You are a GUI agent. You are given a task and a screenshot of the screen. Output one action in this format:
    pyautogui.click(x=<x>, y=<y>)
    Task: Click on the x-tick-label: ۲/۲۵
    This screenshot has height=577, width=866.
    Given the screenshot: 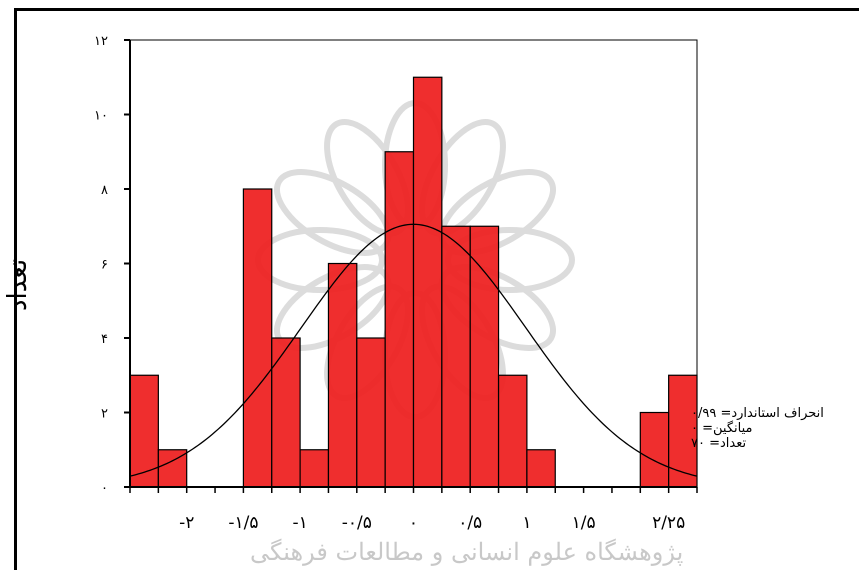 What is the action you would take?
    pyautogui.click(x=668, y=523)
    